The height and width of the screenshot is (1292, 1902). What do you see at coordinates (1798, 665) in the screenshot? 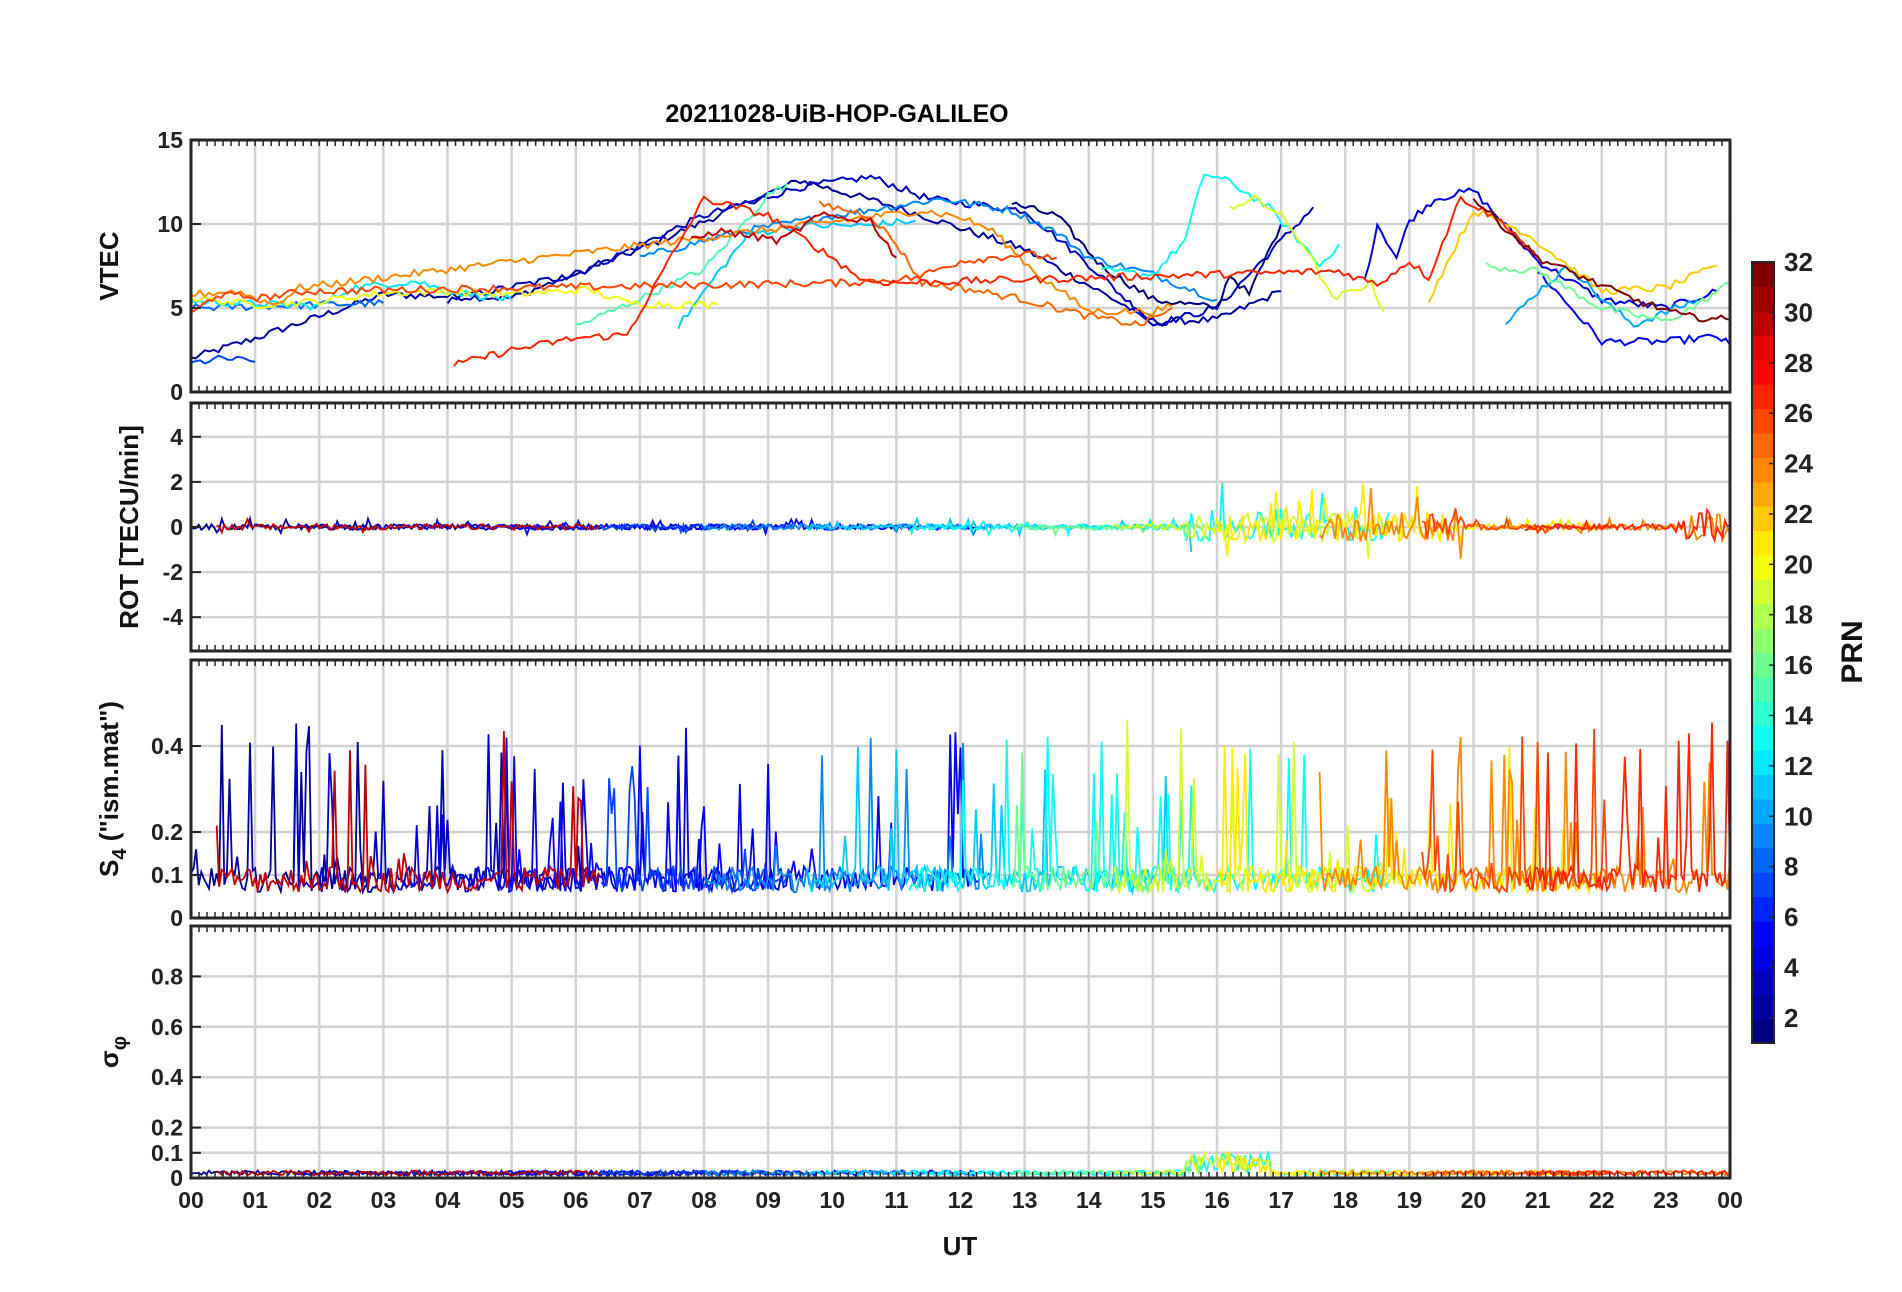
I see `colorbar-tick-label: 16` at bounding box center [1798, 665].